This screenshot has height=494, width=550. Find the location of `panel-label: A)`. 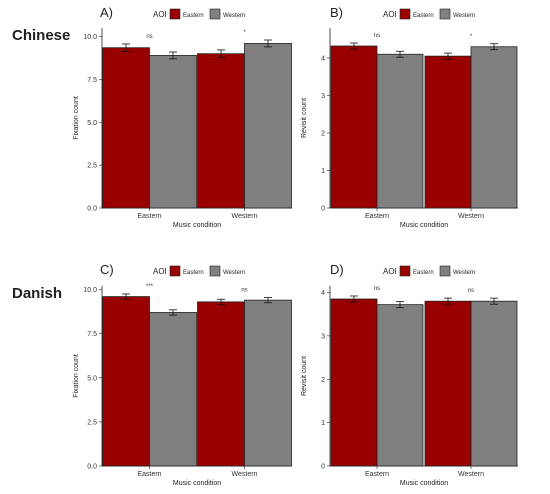

panel-label: A) is located at coordinates (106, 12).